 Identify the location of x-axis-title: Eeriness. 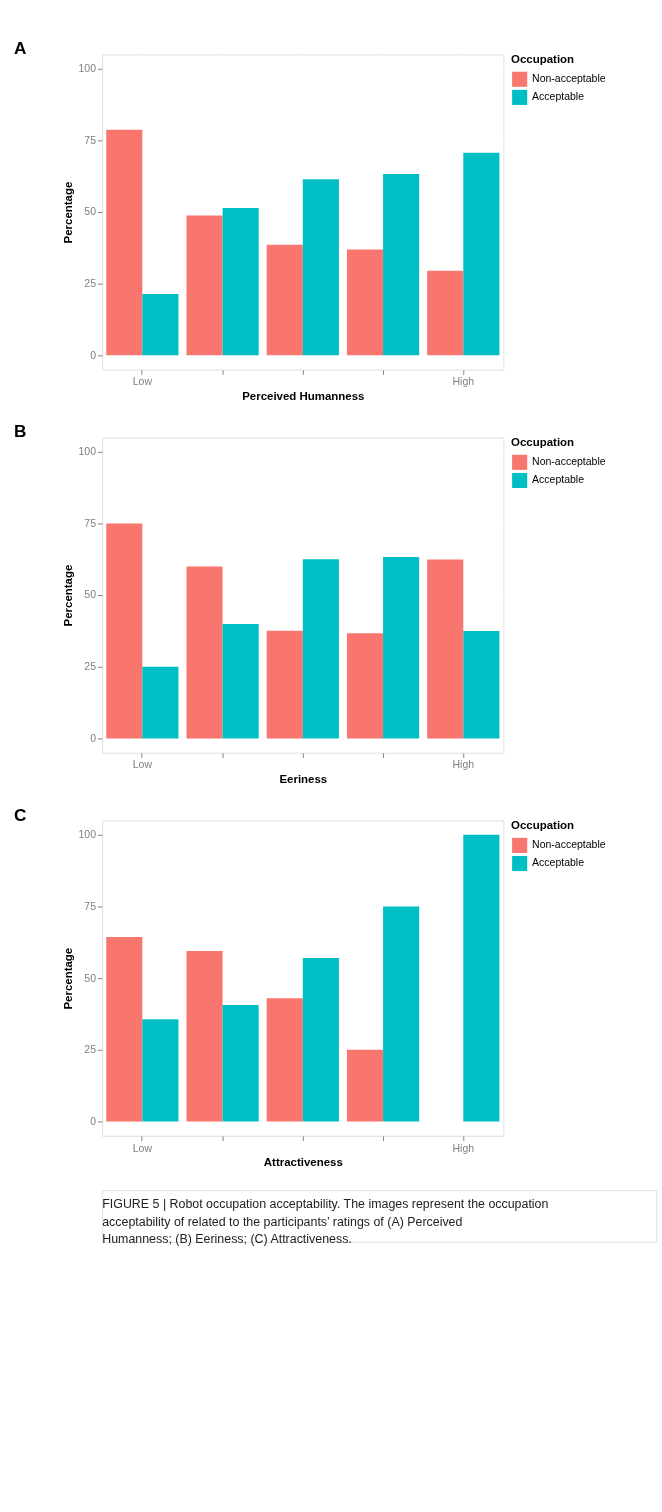
(303, 778).